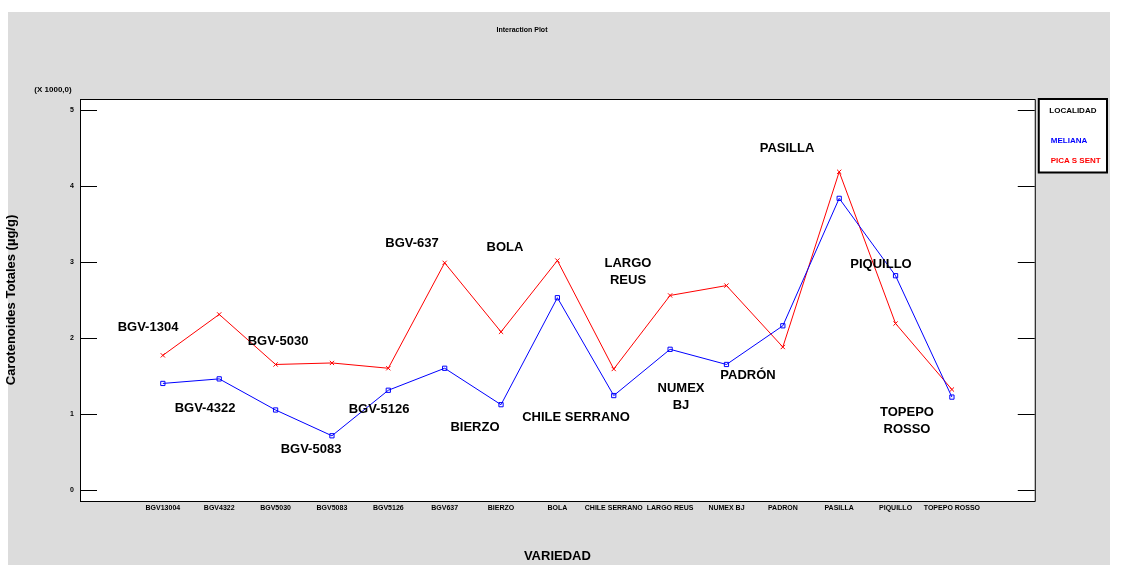  I want to click on annotation: NUMEX BJ, so click(681, 396).